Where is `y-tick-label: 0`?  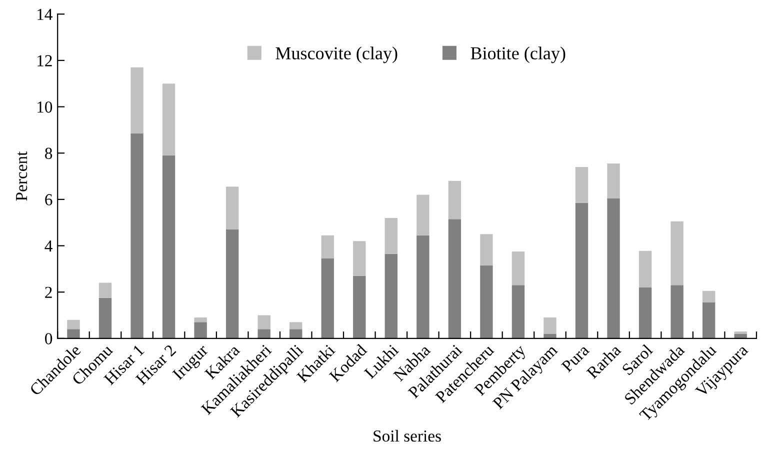 y-tick-label: 0 is located at coordinates (48, 338).